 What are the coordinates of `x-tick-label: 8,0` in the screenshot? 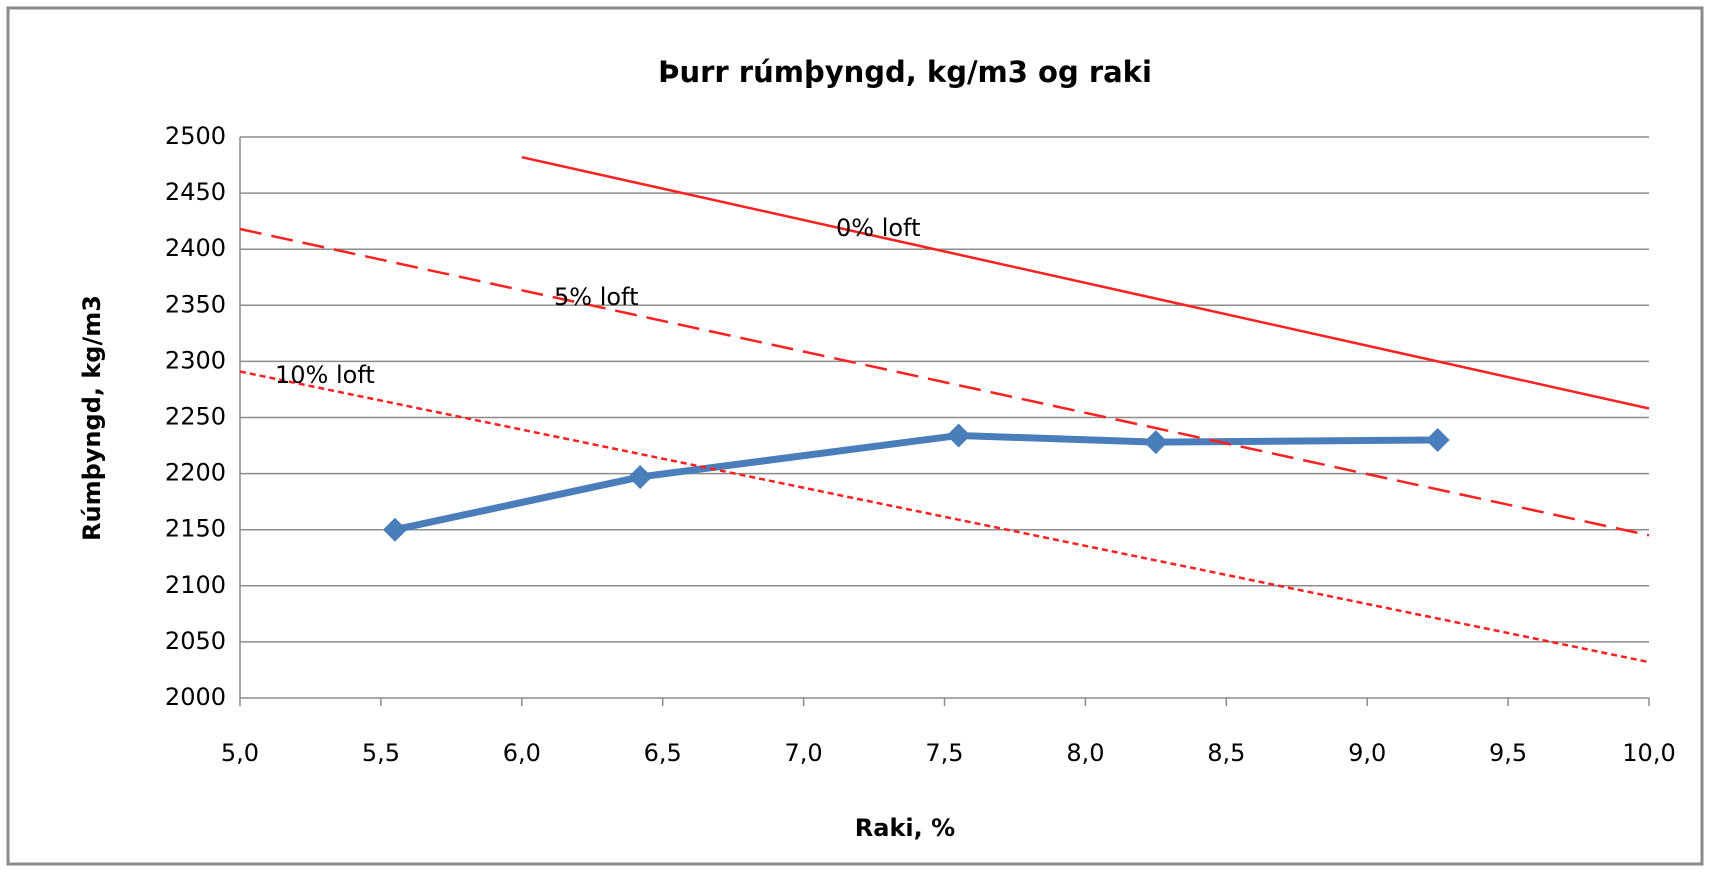 It's located at (1085, 753).